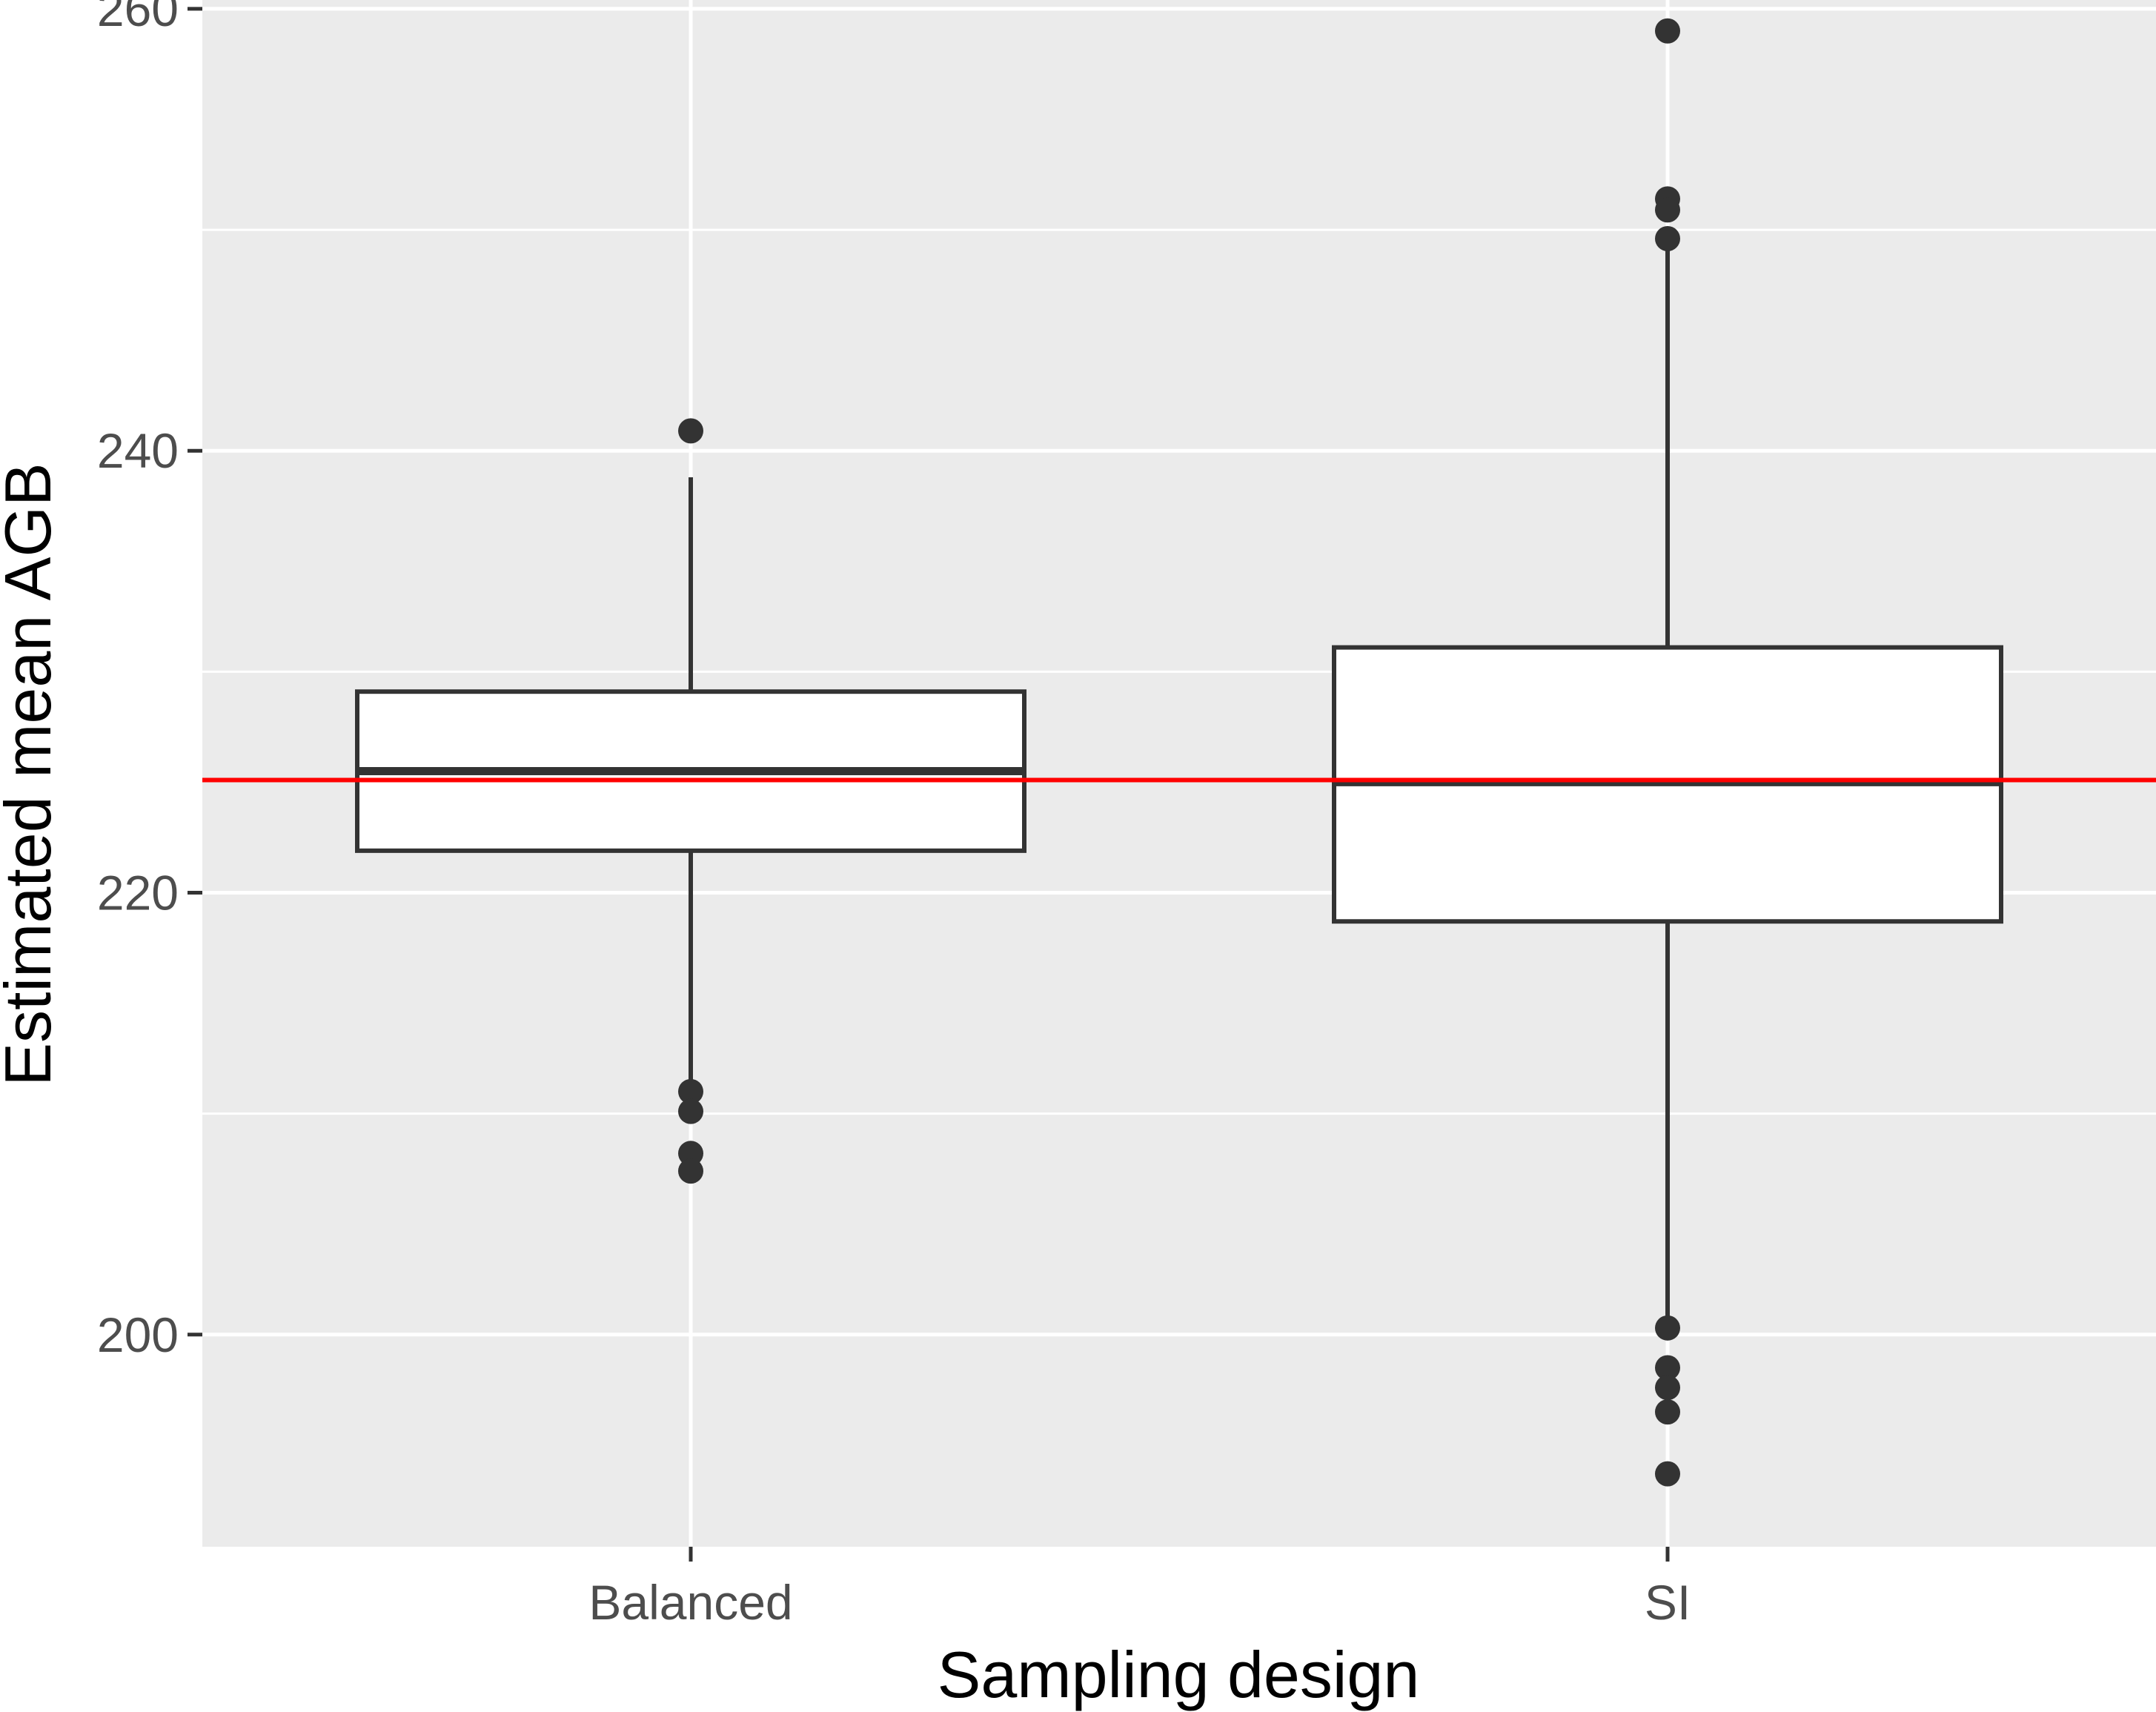 The image size is (2156, 1712). What do you see at coordinates (32, 774) in the screenshot?
I see `y-axis-title: Estimated mean AGB` at bounding box center [32, 774].